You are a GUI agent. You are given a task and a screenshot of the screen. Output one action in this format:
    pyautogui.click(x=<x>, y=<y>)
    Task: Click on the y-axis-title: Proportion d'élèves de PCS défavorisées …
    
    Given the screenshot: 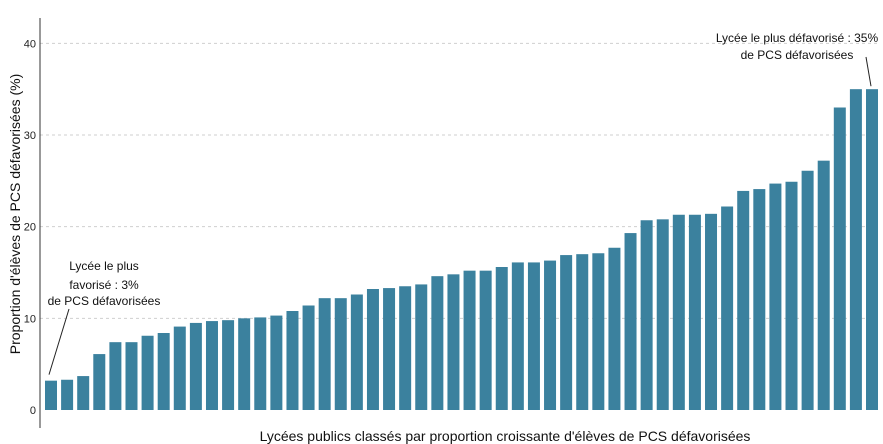 What is the action you would take?
    pyautogui.click(x=15, y=214)
    